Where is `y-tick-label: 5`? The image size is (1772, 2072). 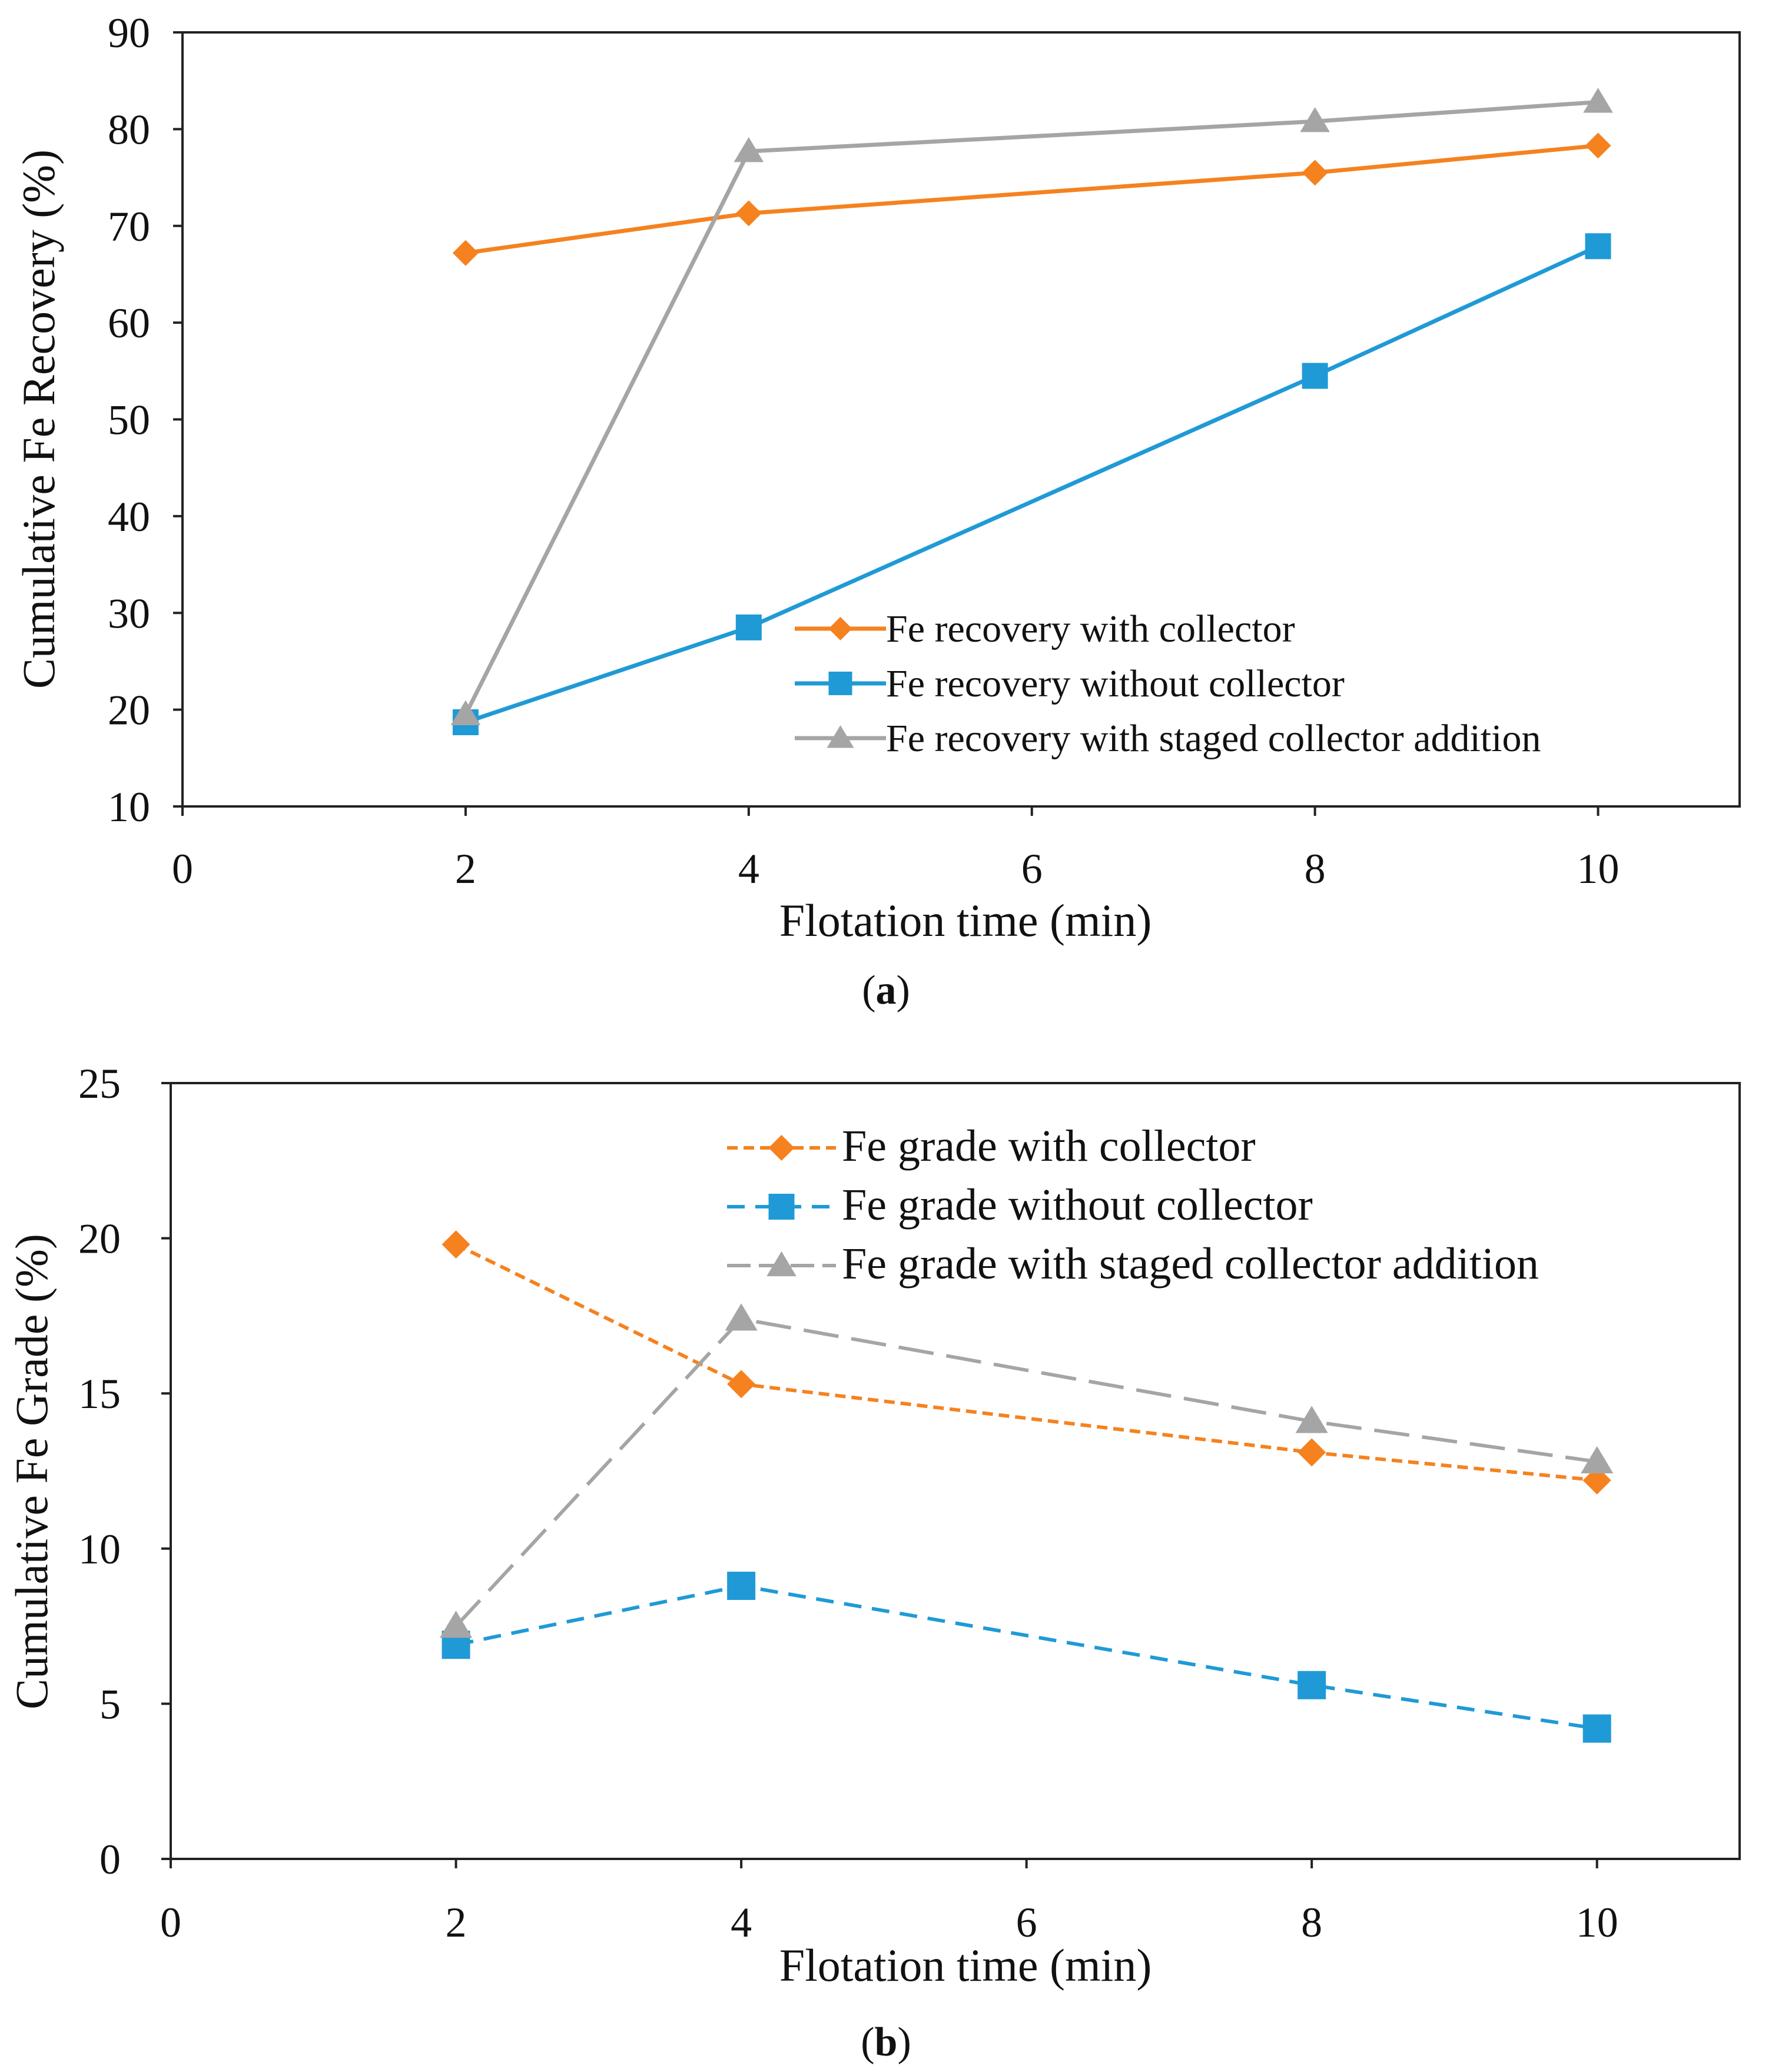
y-tick-label: 5 is located at coordinates (110, 1704).